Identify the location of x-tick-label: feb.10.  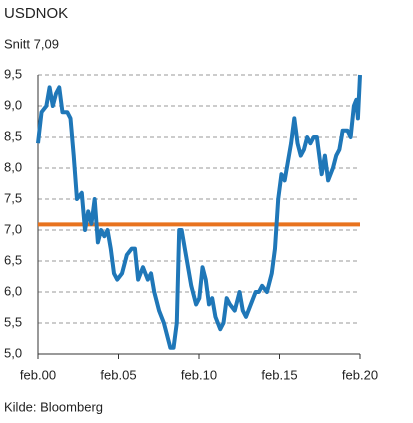
(199, 374).